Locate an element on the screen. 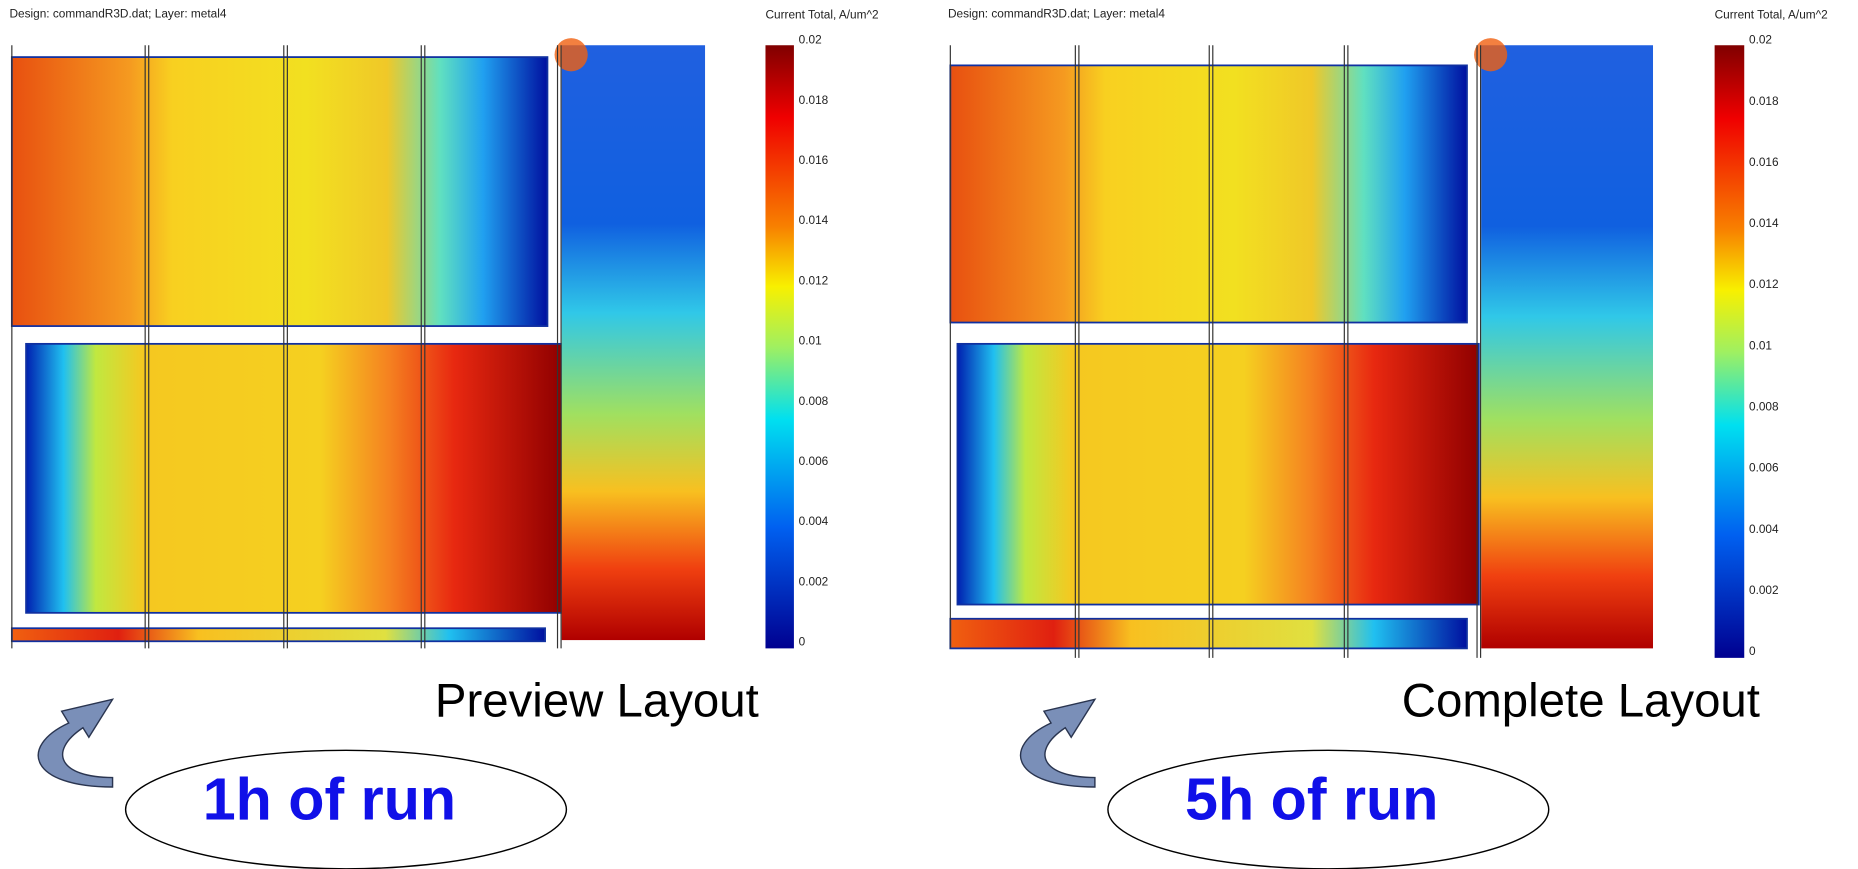 The height and width of the screenshot is (869, 1858). heatmap-strip is located at coordinates (278, 635).